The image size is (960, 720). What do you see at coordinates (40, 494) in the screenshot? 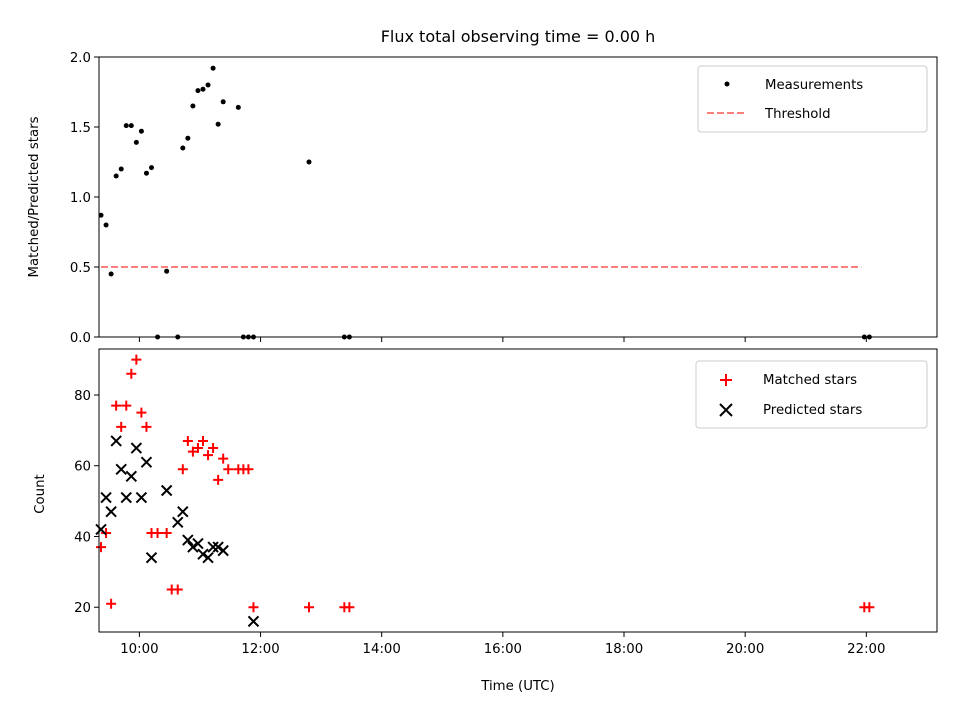
I see `bottom-y-axis-label: Count` at bounding box center [40, 494].